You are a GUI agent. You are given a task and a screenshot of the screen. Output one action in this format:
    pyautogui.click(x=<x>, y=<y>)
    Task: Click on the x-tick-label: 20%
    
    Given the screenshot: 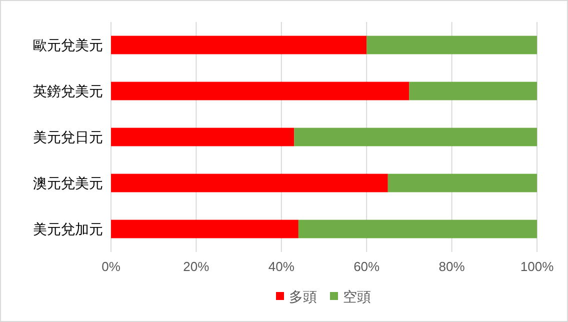 What is the action you would take?
    pyautogui.click(x=196, y=266)
    